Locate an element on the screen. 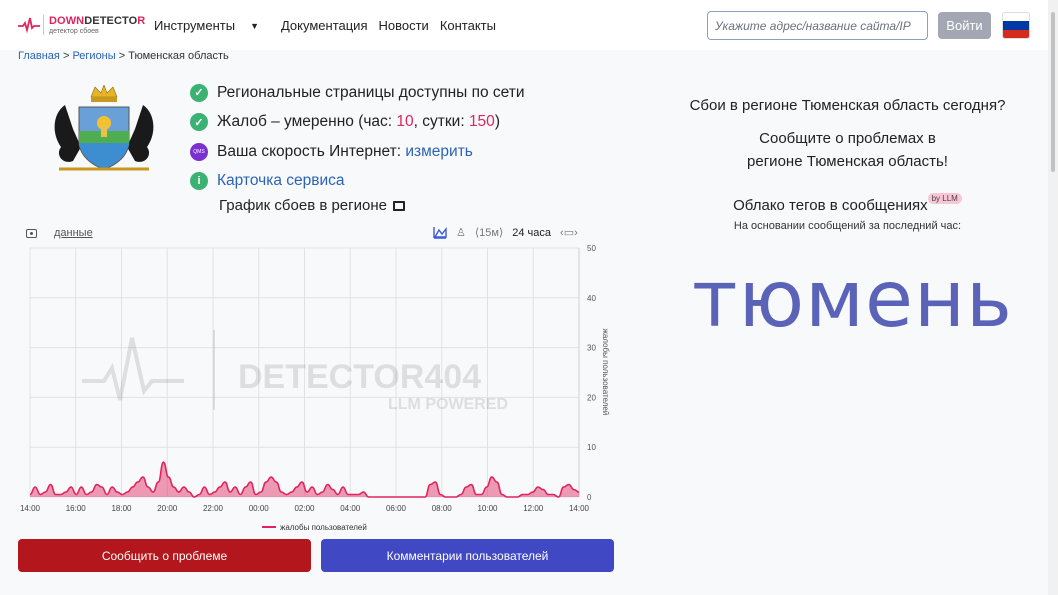  status-speed: QMS Ваша скорость Интернет: измерить is located at coordinates (357, 152).